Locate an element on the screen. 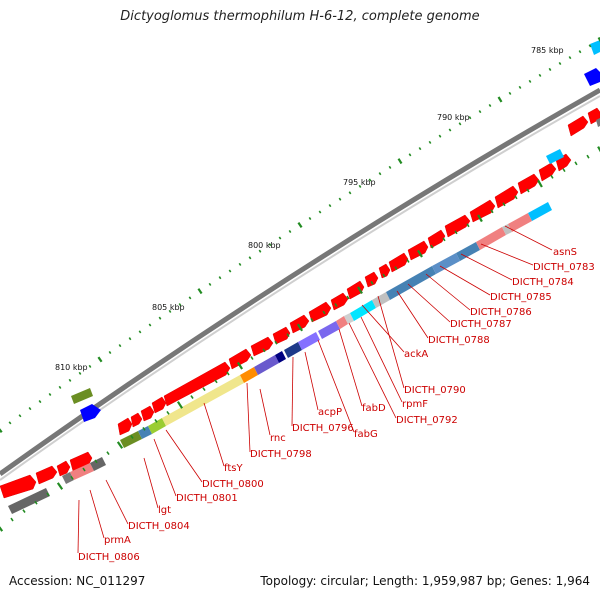 The width and height of the screenshot is (600, 600). gene-label-DICTH_0798: DICTH_0798 is located at coordinates (281, 454).